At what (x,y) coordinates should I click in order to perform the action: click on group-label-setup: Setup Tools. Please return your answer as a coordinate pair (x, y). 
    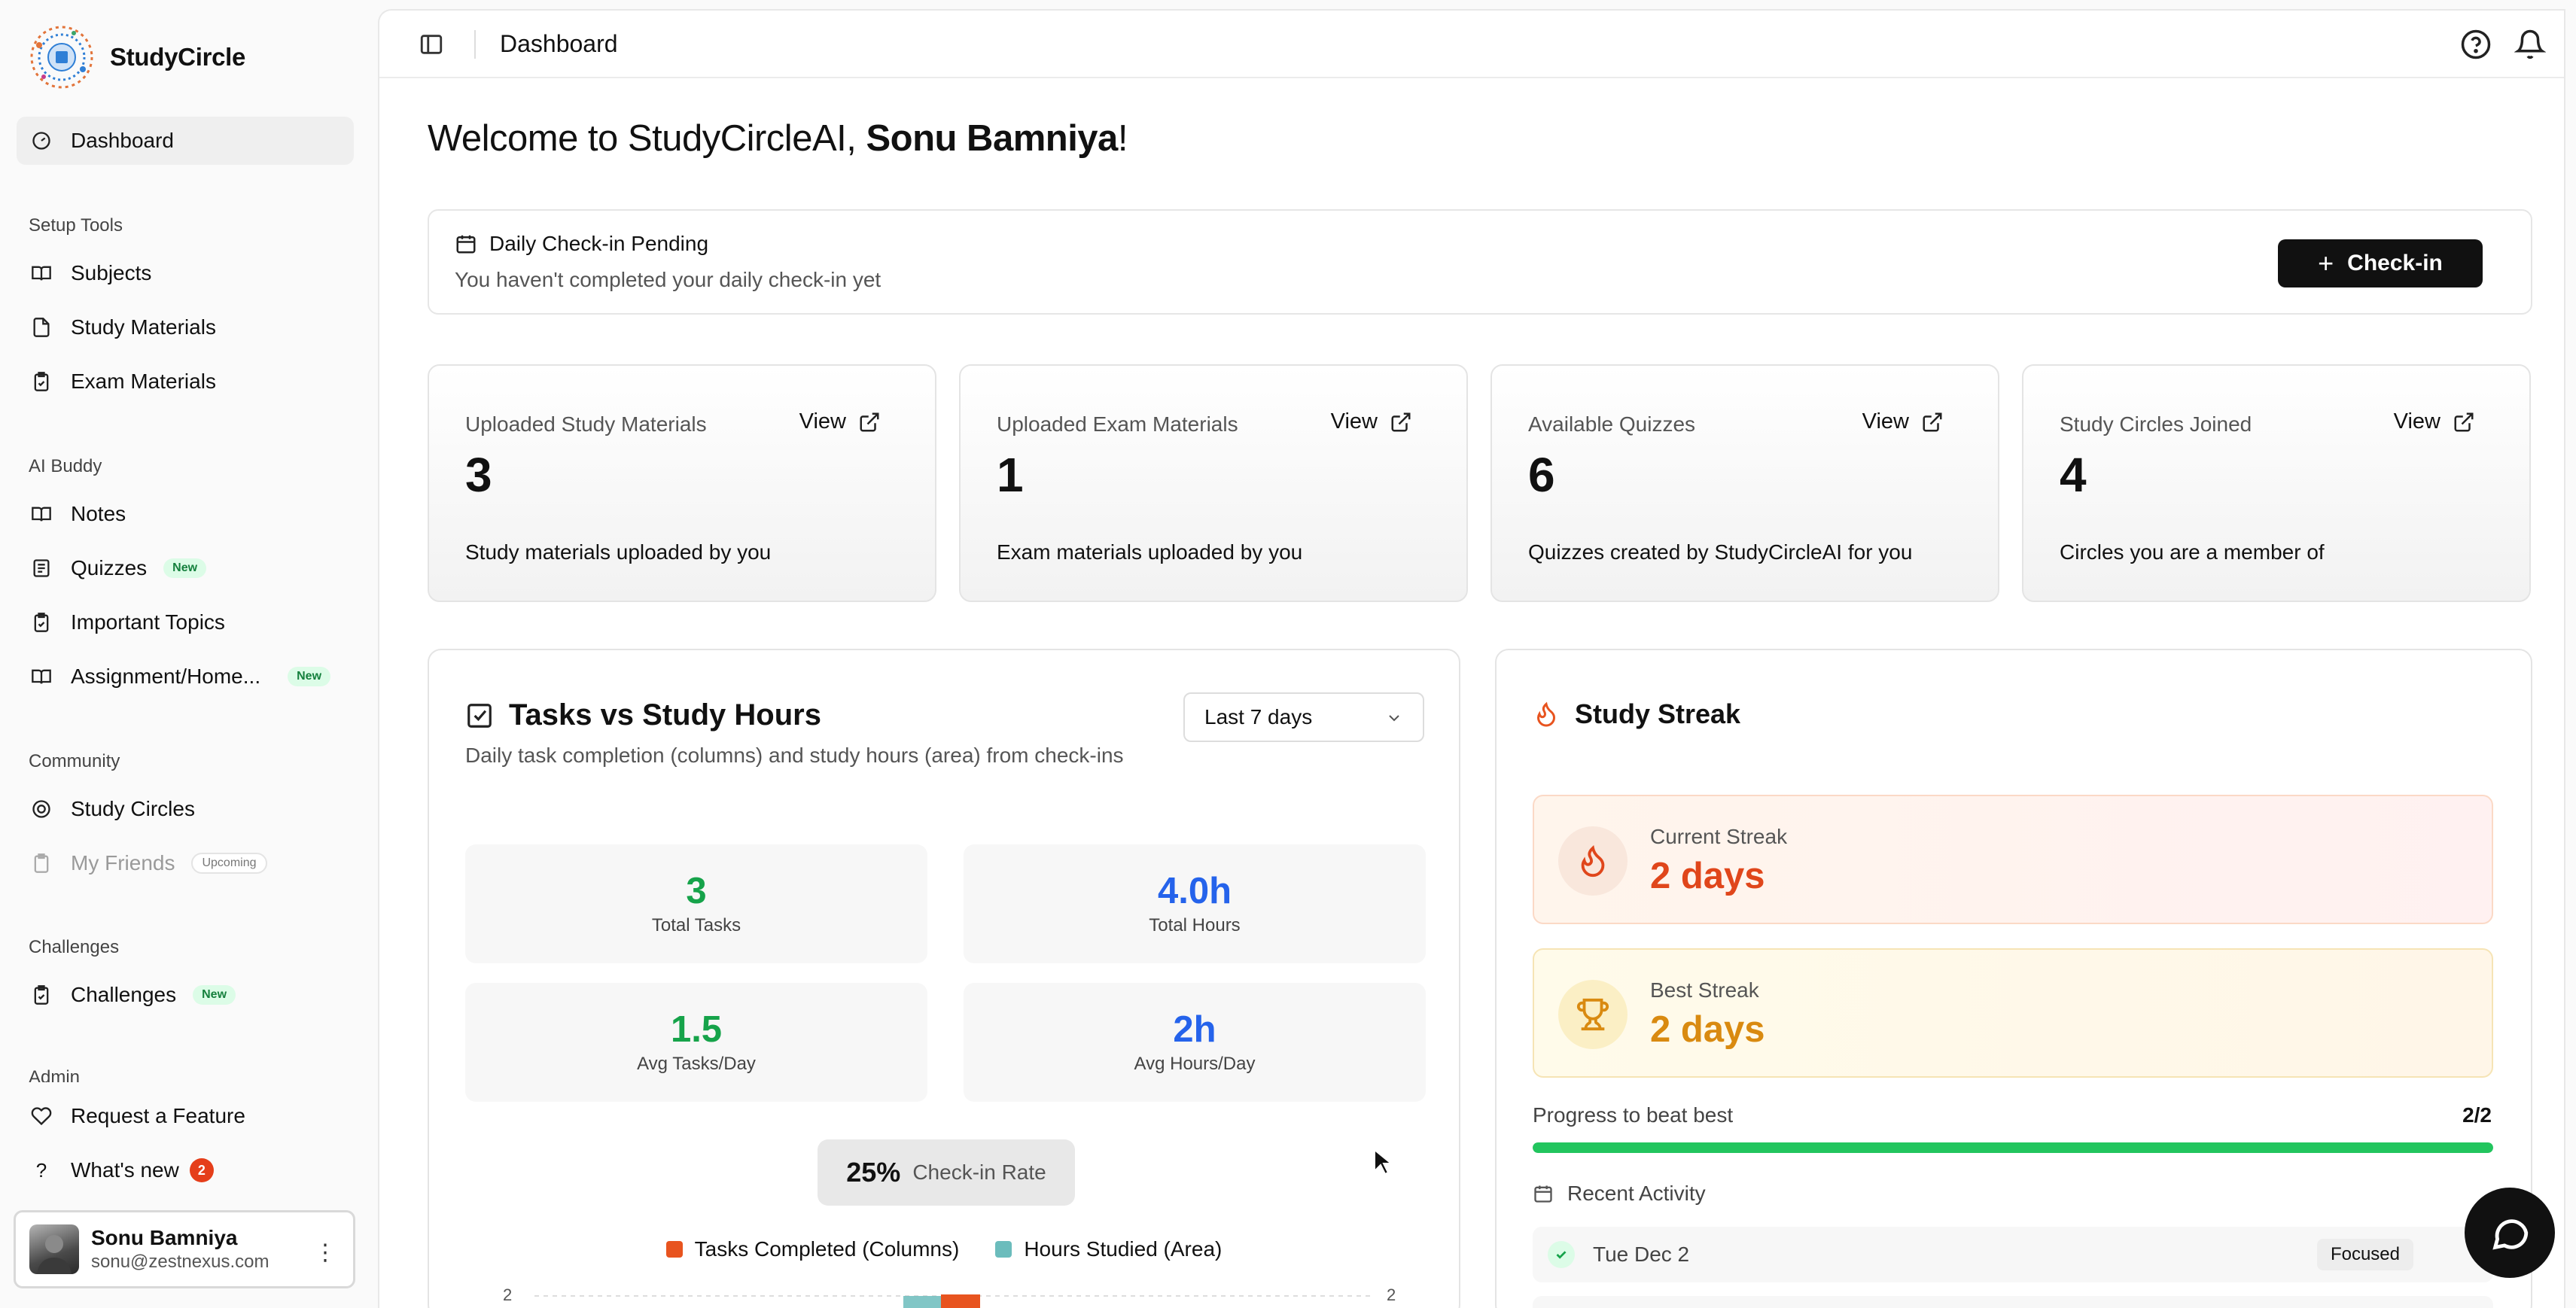
    Looking at the image, I should click on (76, 226).